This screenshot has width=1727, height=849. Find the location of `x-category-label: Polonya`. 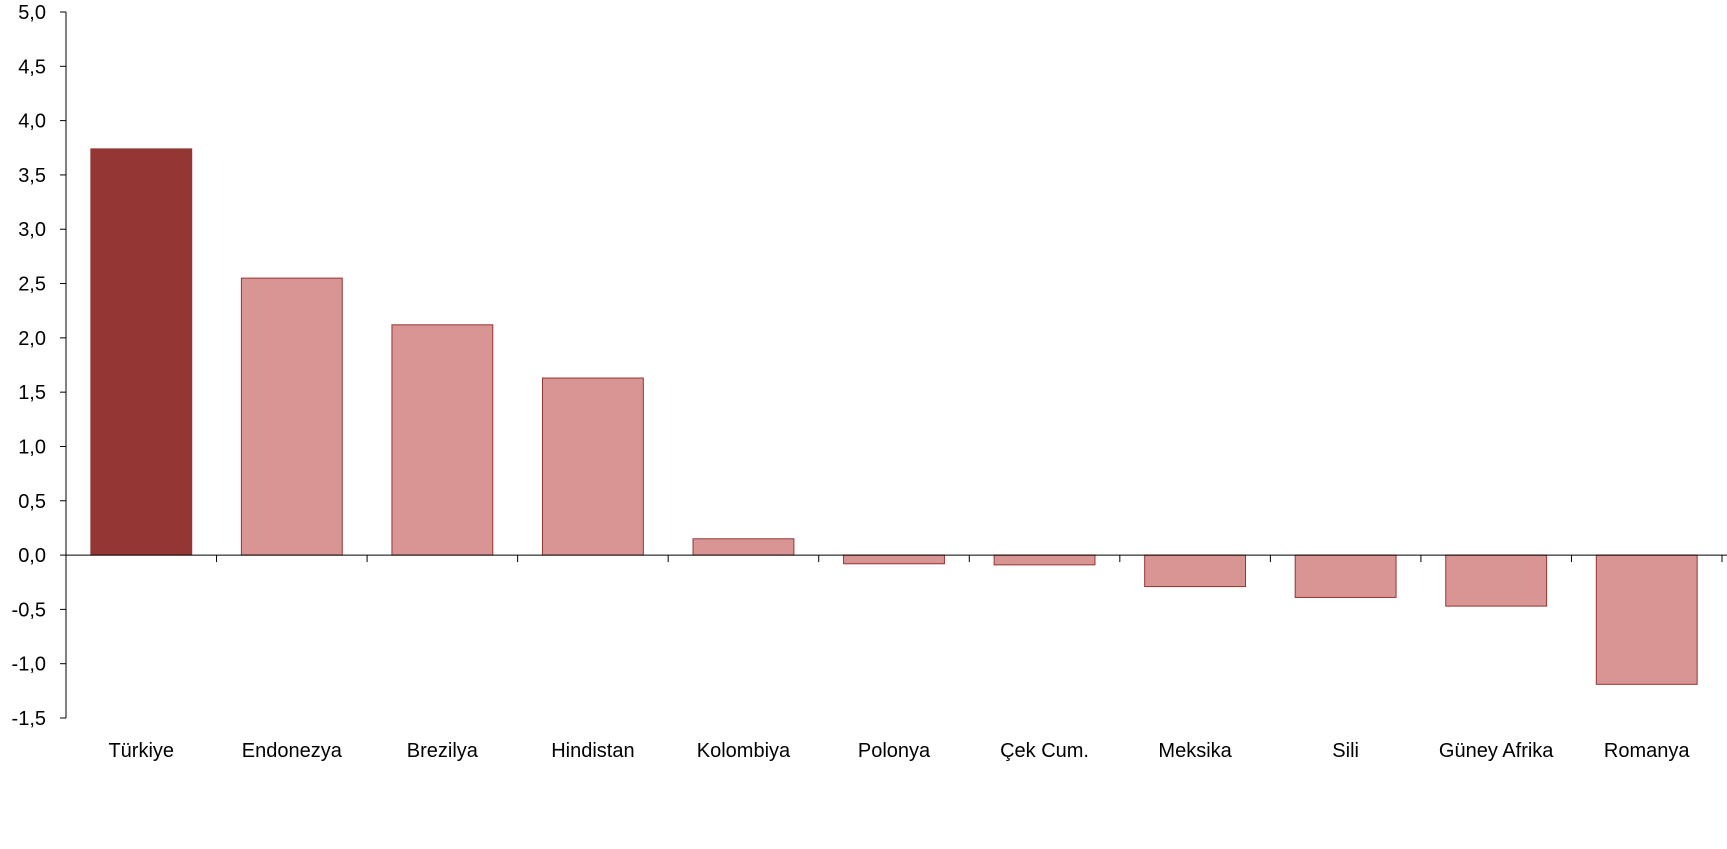

x-category-label: Polonya is located at coordinates (894, 751).